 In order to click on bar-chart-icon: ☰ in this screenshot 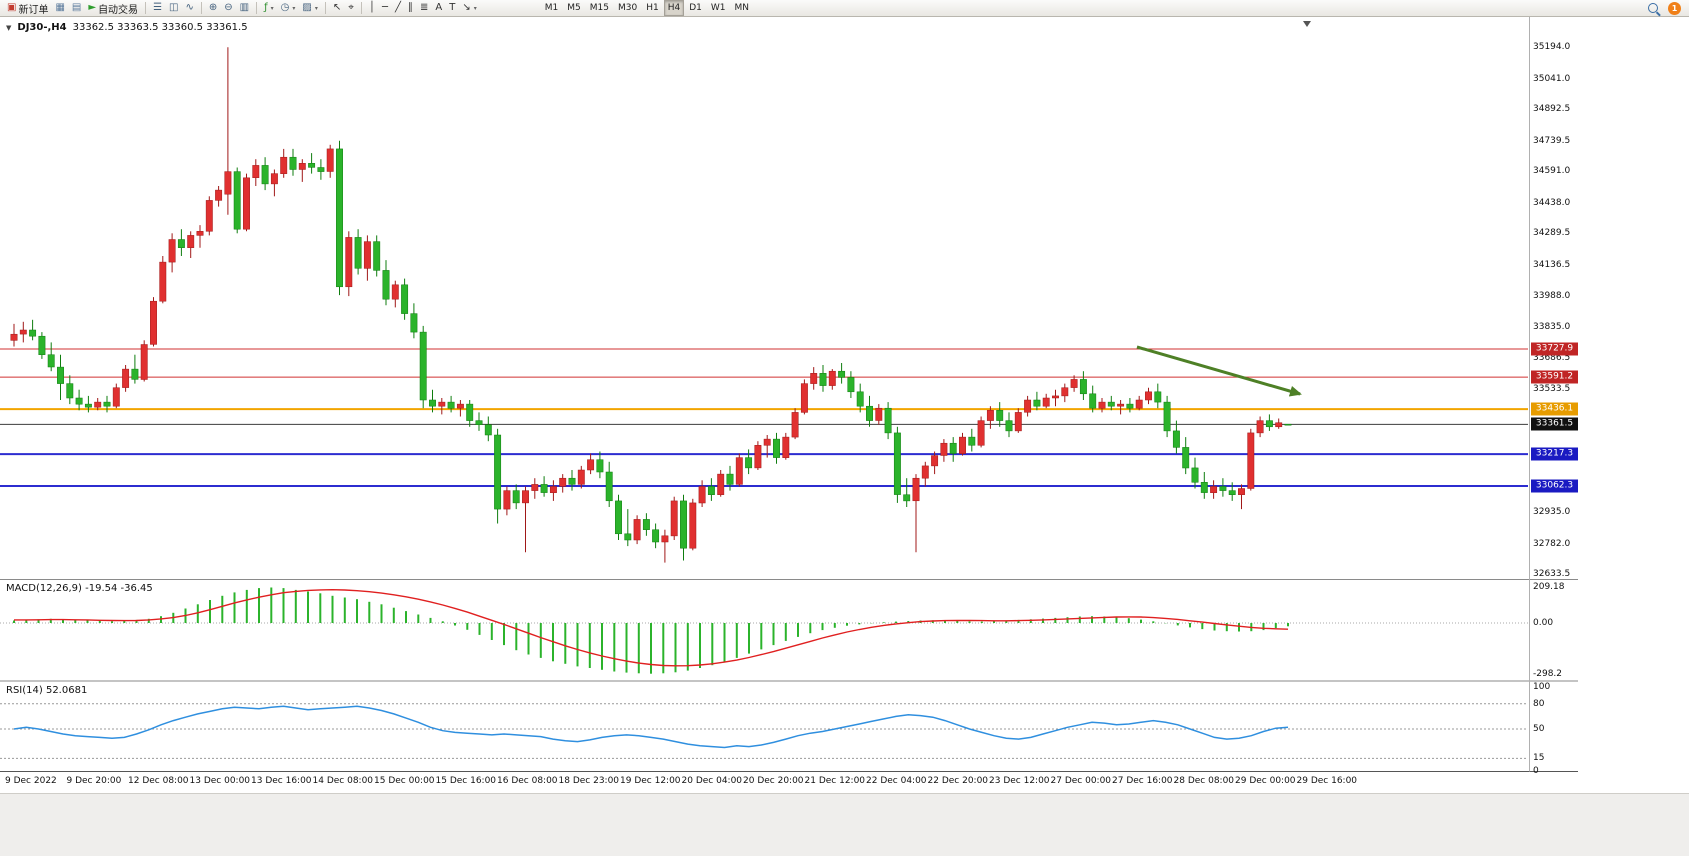, I will do `click(158, 7)`.